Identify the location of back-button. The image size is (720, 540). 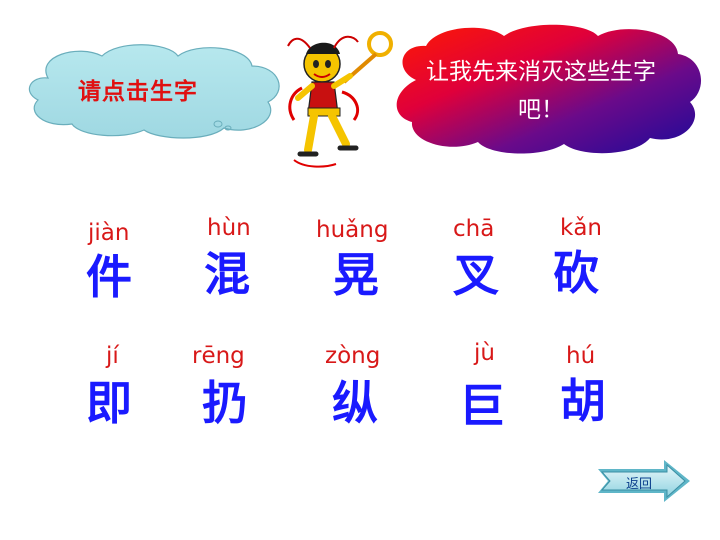
(644, 481).